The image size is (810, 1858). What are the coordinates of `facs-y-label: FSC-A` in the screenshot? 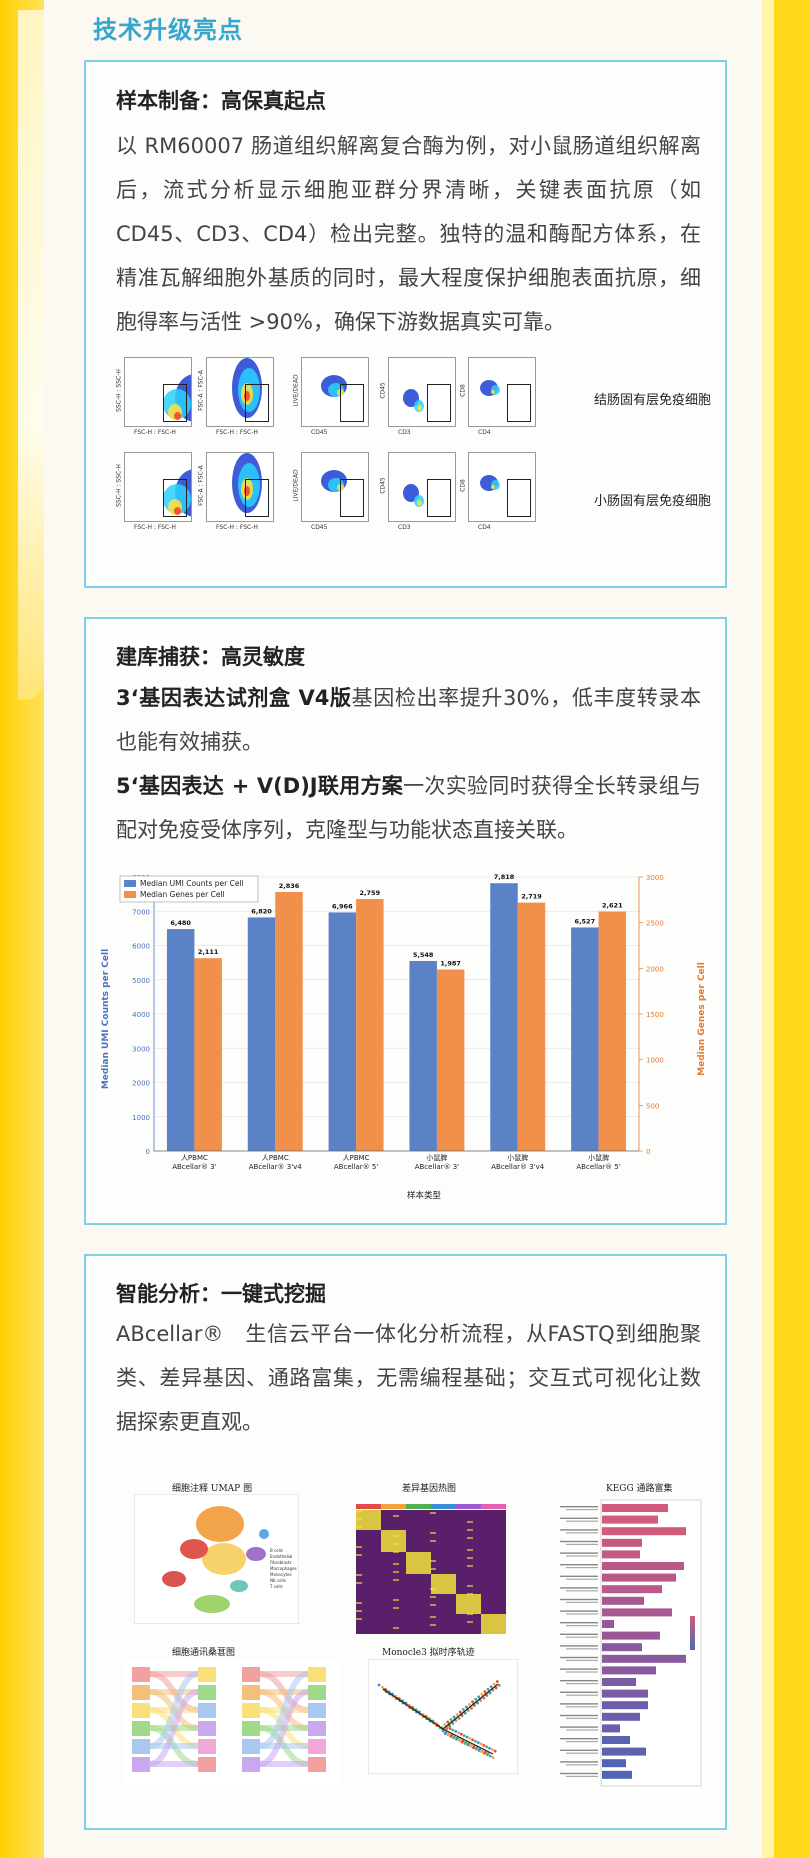 It's located at (201, 390).